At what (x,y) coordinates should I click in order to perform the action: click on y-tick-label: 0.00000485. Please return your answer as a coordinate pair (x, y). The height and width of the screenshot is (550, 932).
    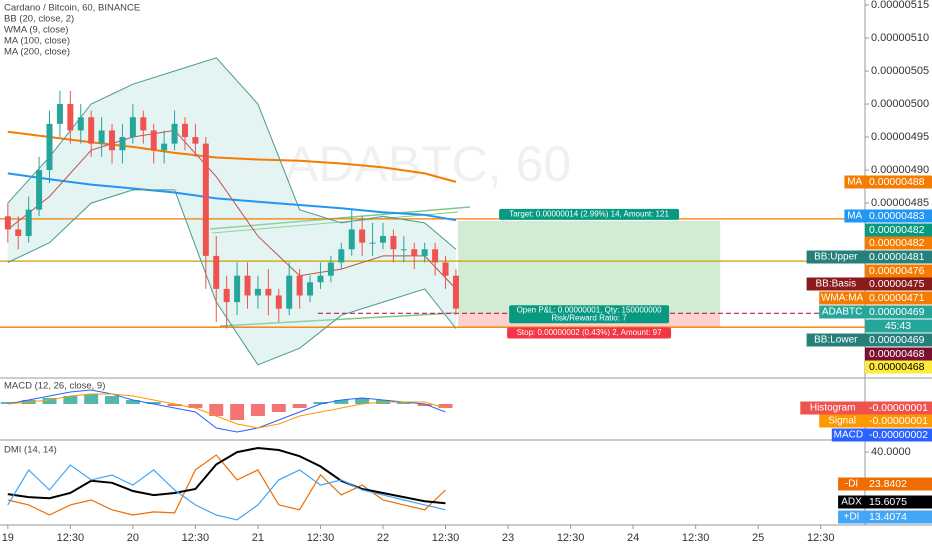
    Looking at the image, I should click on (900, 203).